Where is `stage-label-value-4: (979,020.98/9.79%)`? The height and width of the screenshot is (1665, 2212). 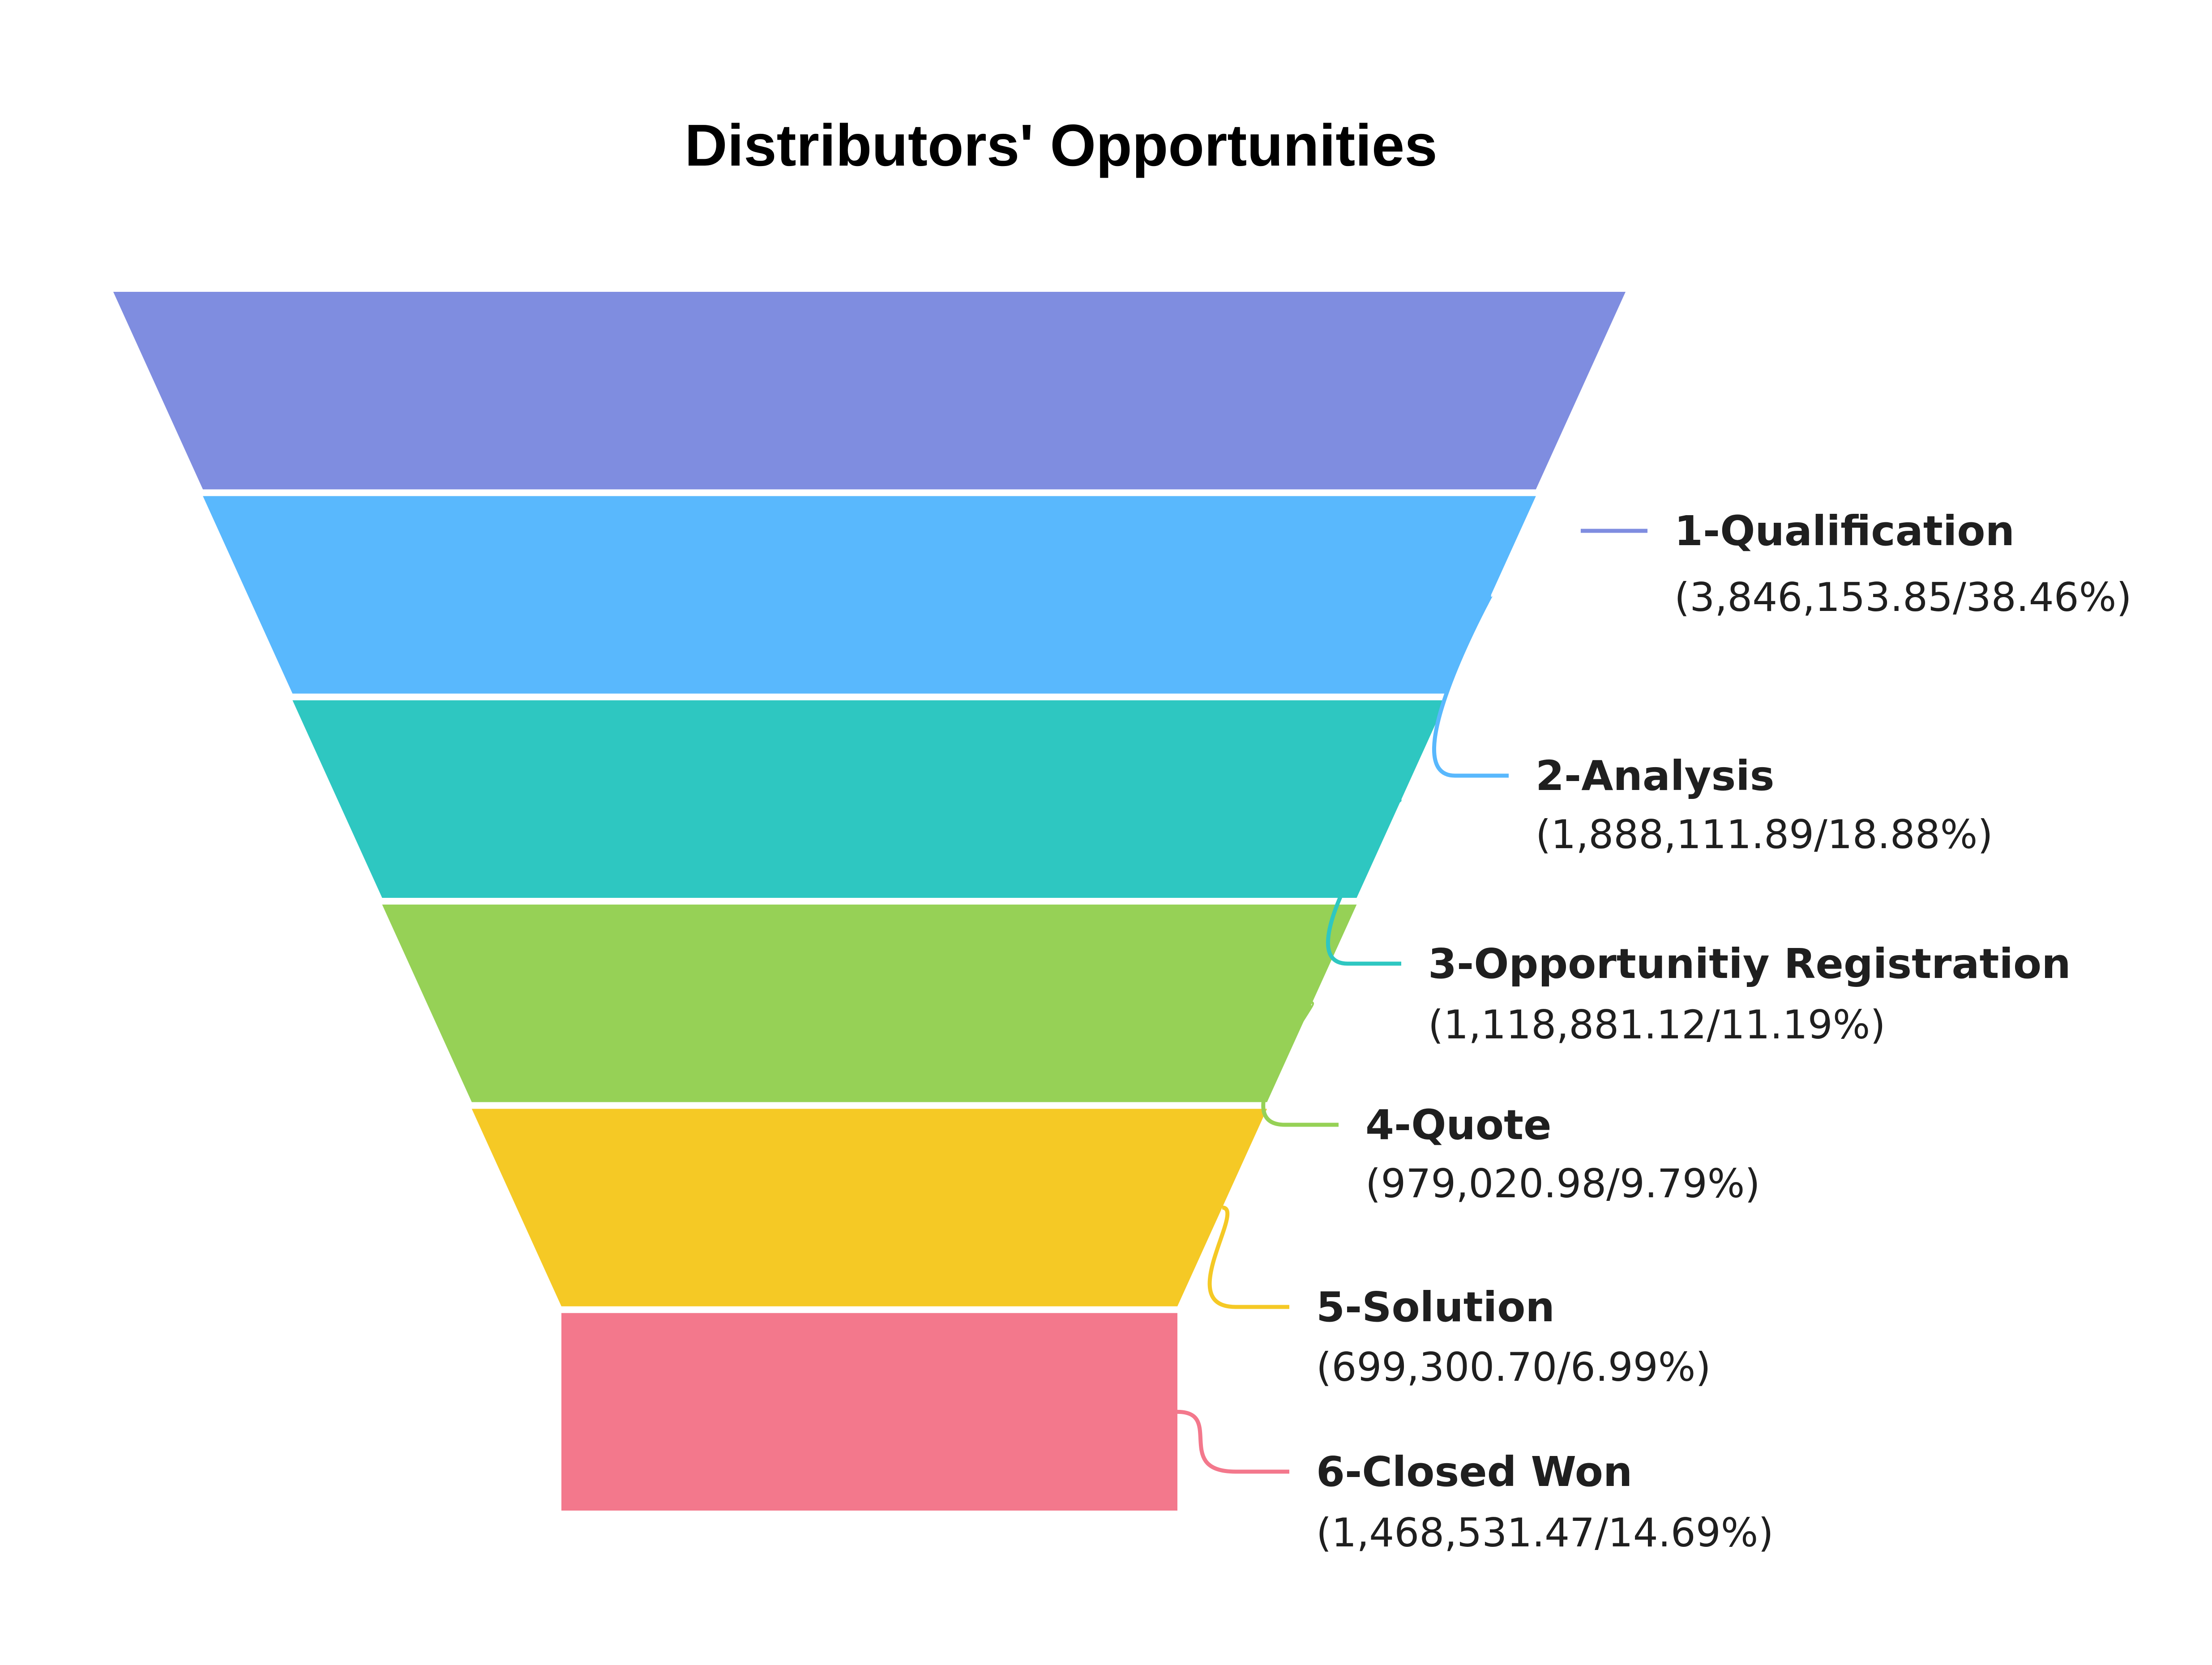
stage-label-value-4: (979,020.98/9.79%) is located at coordinates (1562, 1184).